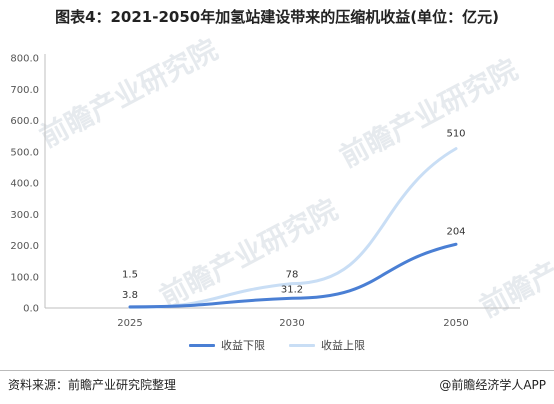 The image size is (554, 404). Describe the element at coordinates (277, 17) in the screenshot. I see `chart-title: 图表4：2021-2050年加氢站建设带来的压缩机收益(单位：亿元)` at that location.